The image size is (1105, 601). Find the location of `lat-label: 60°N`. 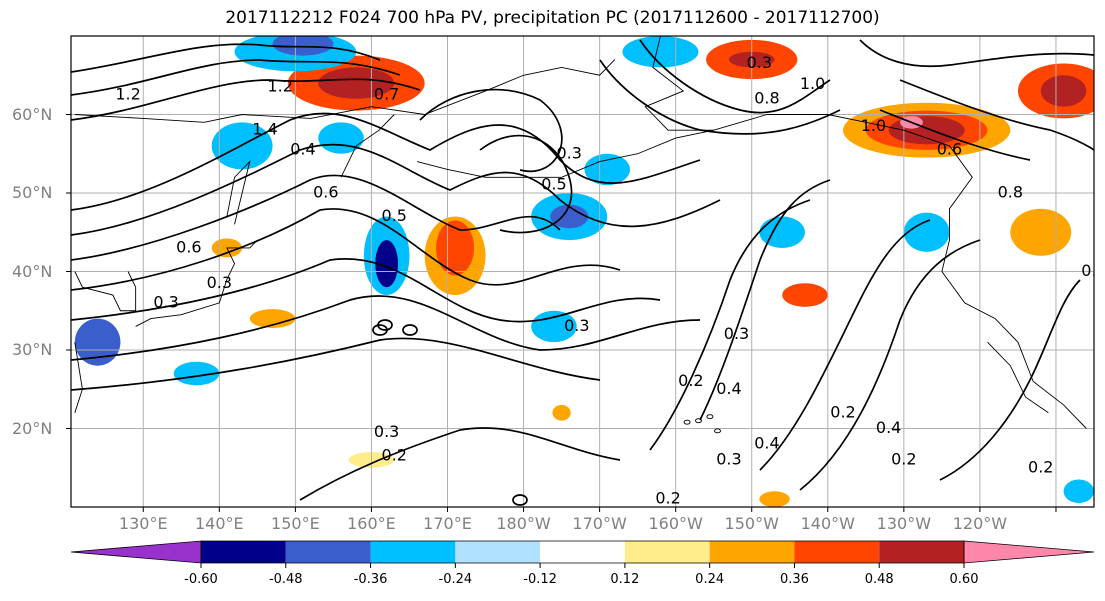

lat-label: 60°N is located at coordinates (32, 114).